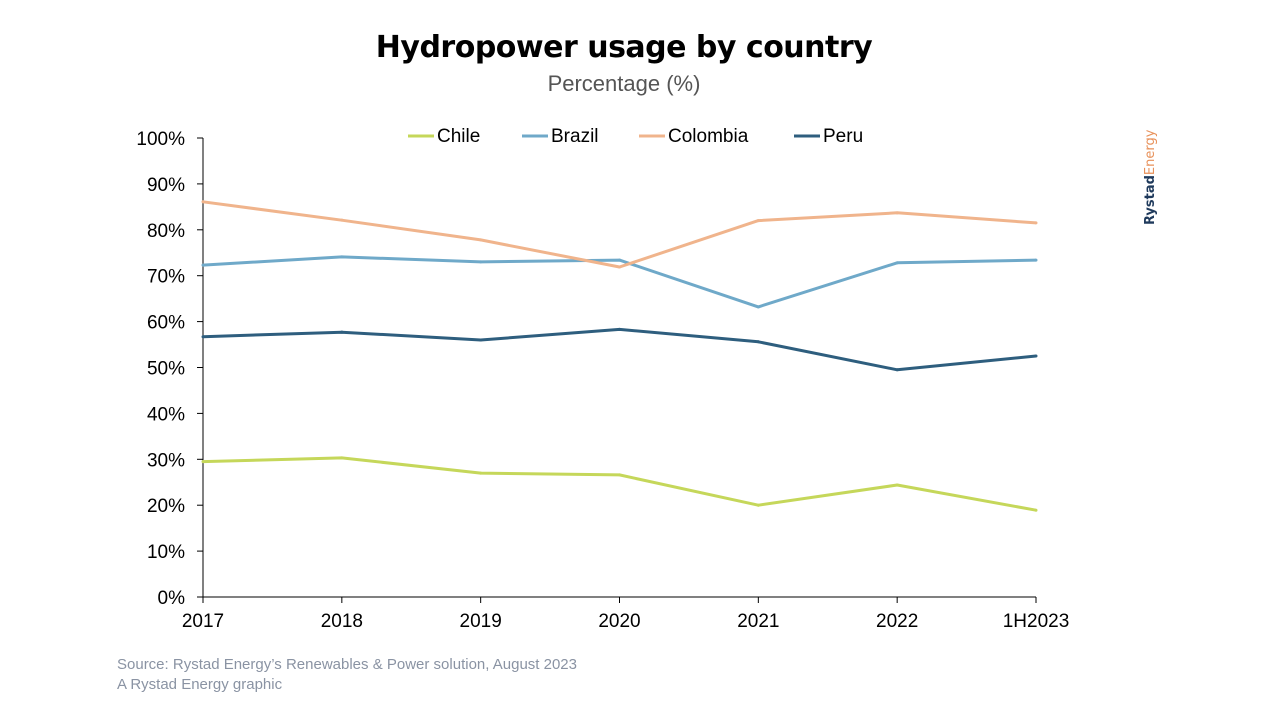  What do you see at coordinates (619, 282) in the screenshot?
I see `series-line-brazil` at bounding box center [619, 282].